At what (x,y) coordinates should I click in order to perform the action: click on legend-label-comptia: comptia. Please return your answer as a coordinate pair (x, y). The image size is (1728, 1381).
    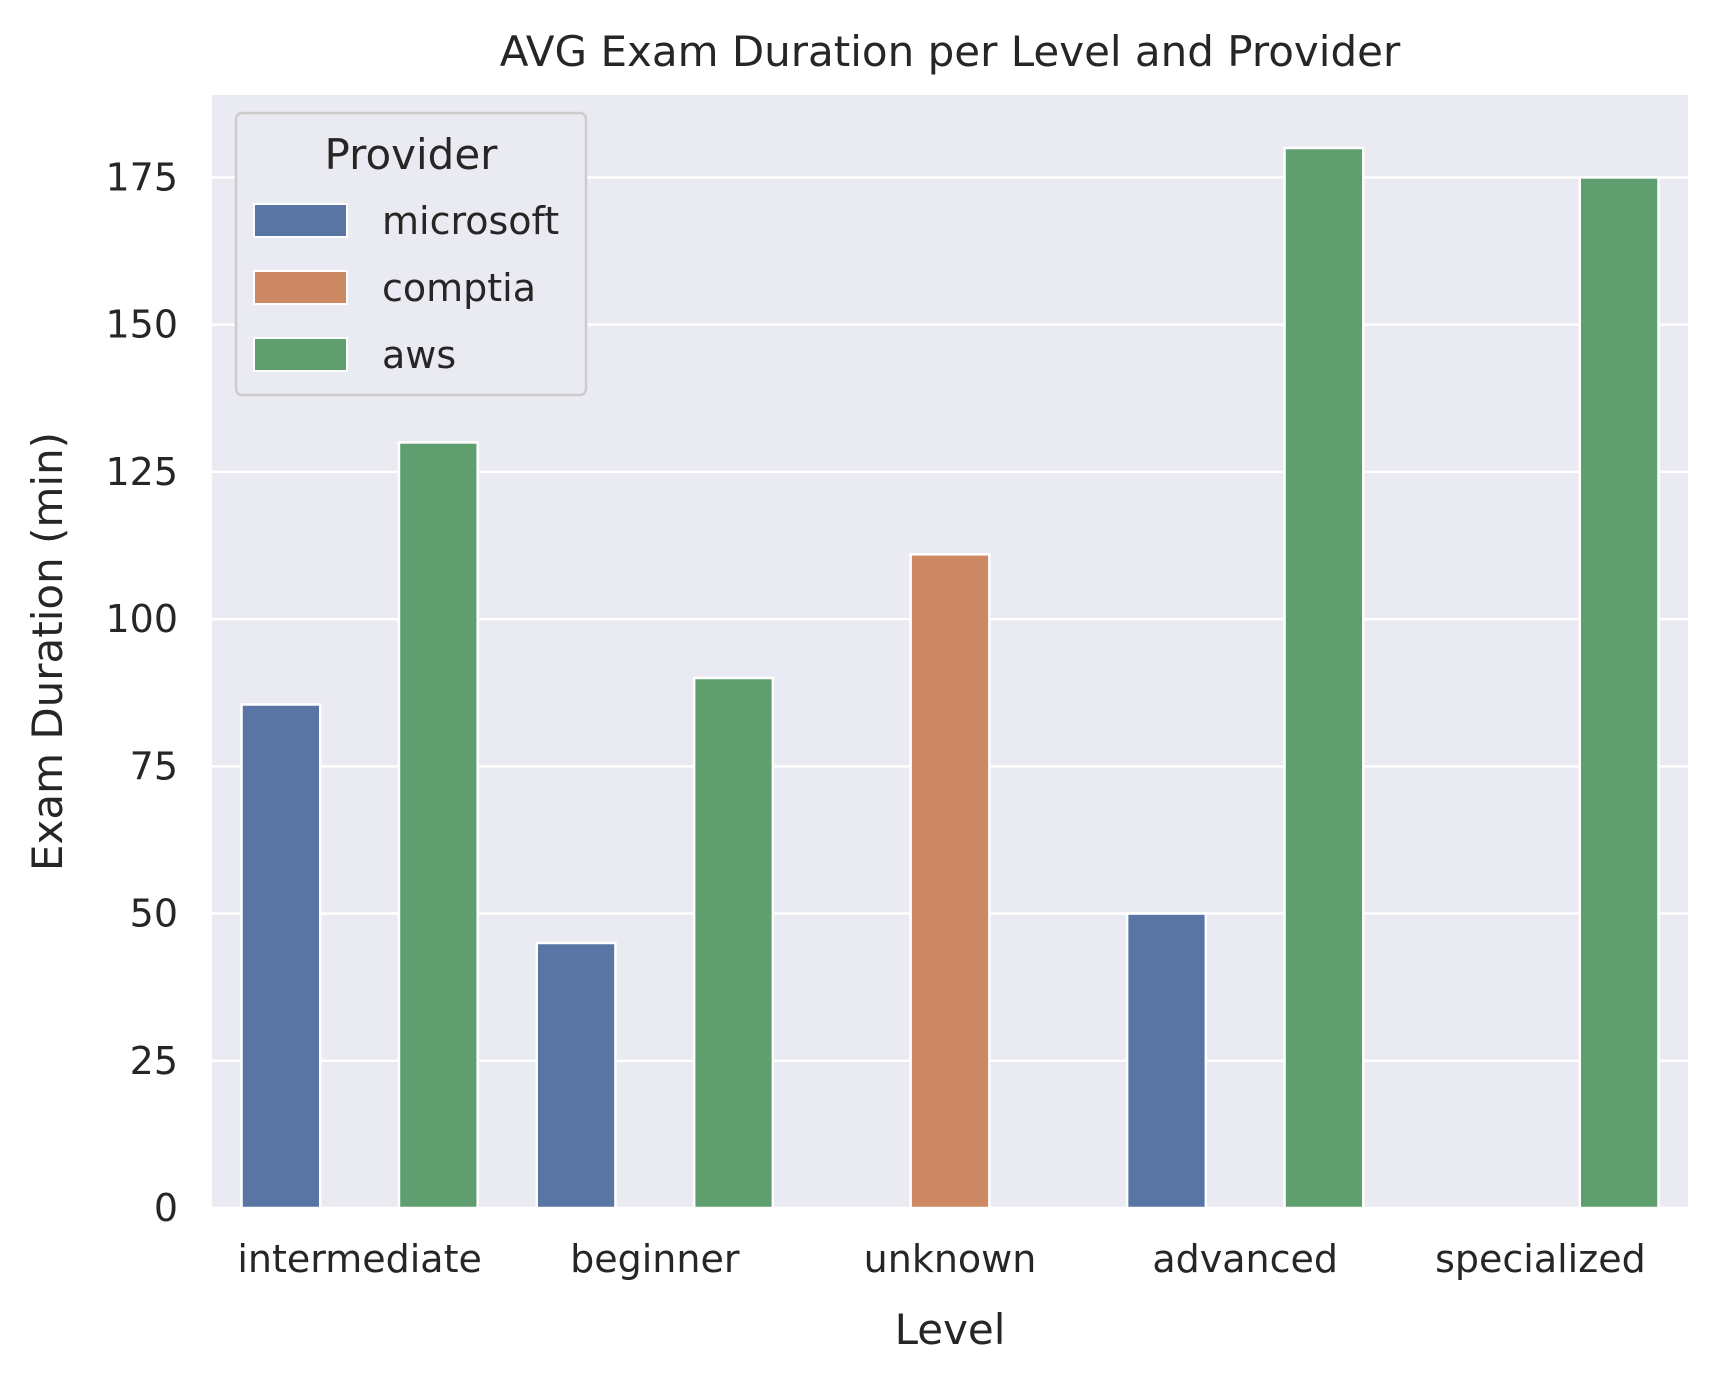
    Looking at the image, I should click on (459, 288).